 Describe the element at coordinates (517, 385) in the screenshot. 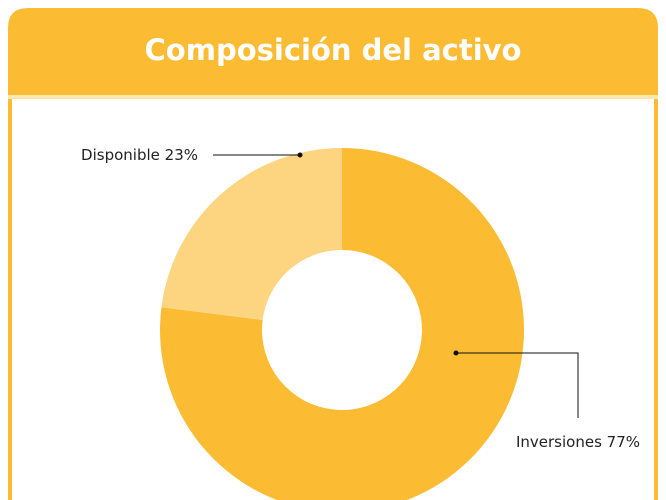

I see `leader-line` at that location.